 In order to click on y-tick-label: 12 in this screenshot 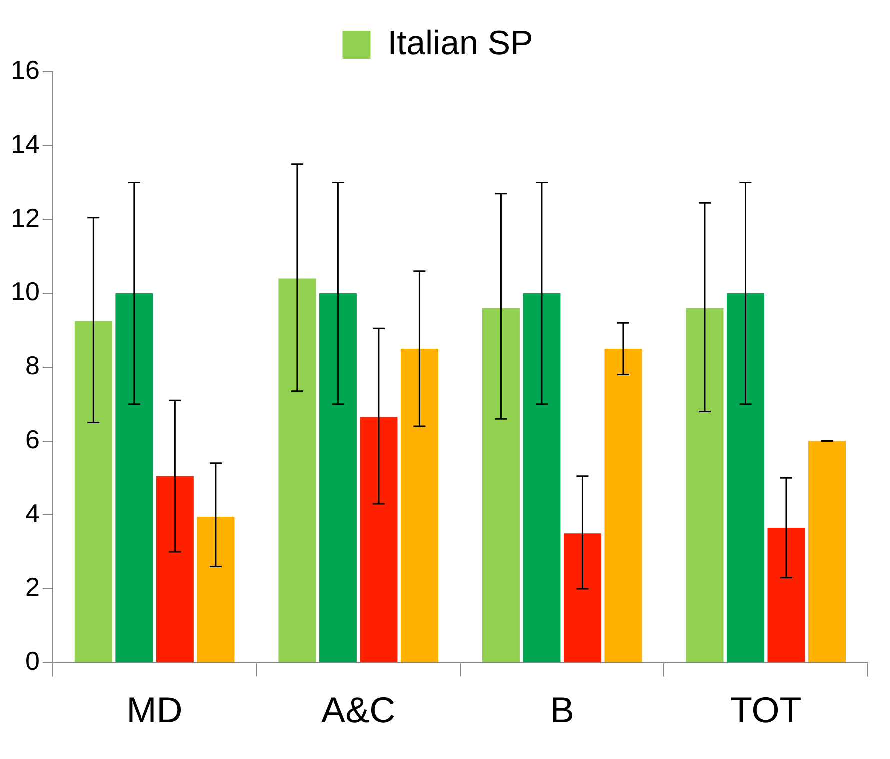, I will do `click(25, 217)`.